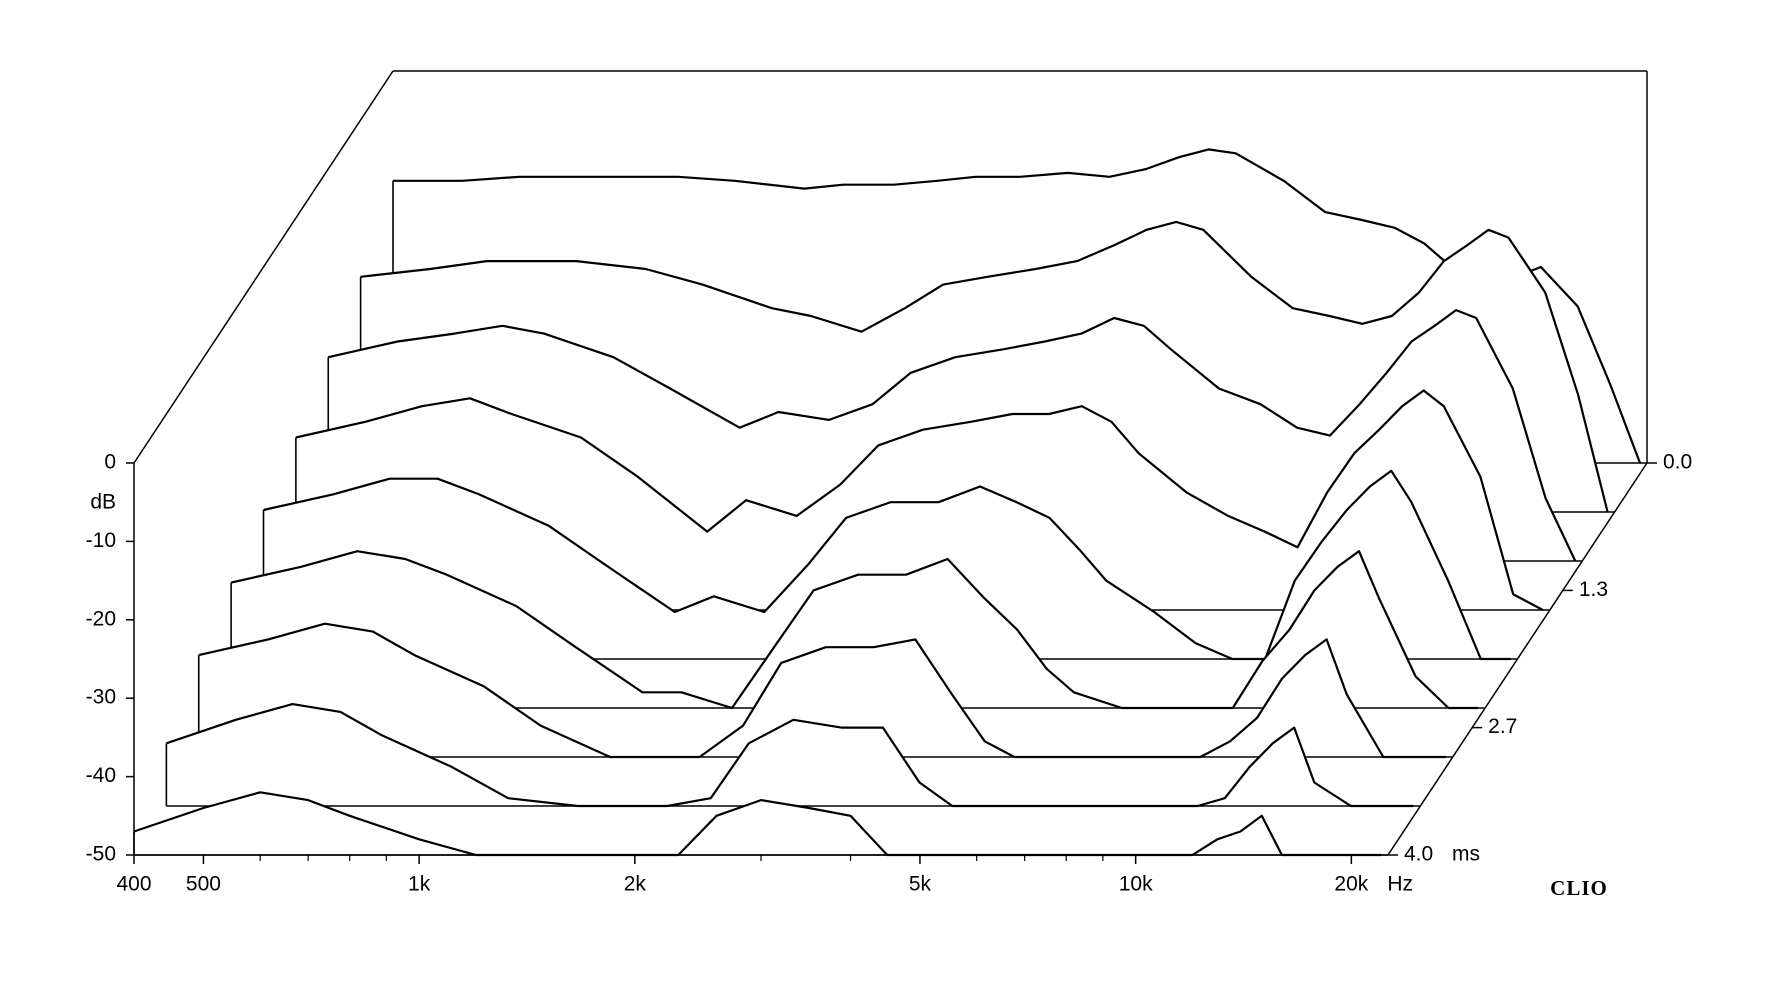 The image size is (1772, 1006). I want to click on y-tick-label: -30, so click(101, 697).